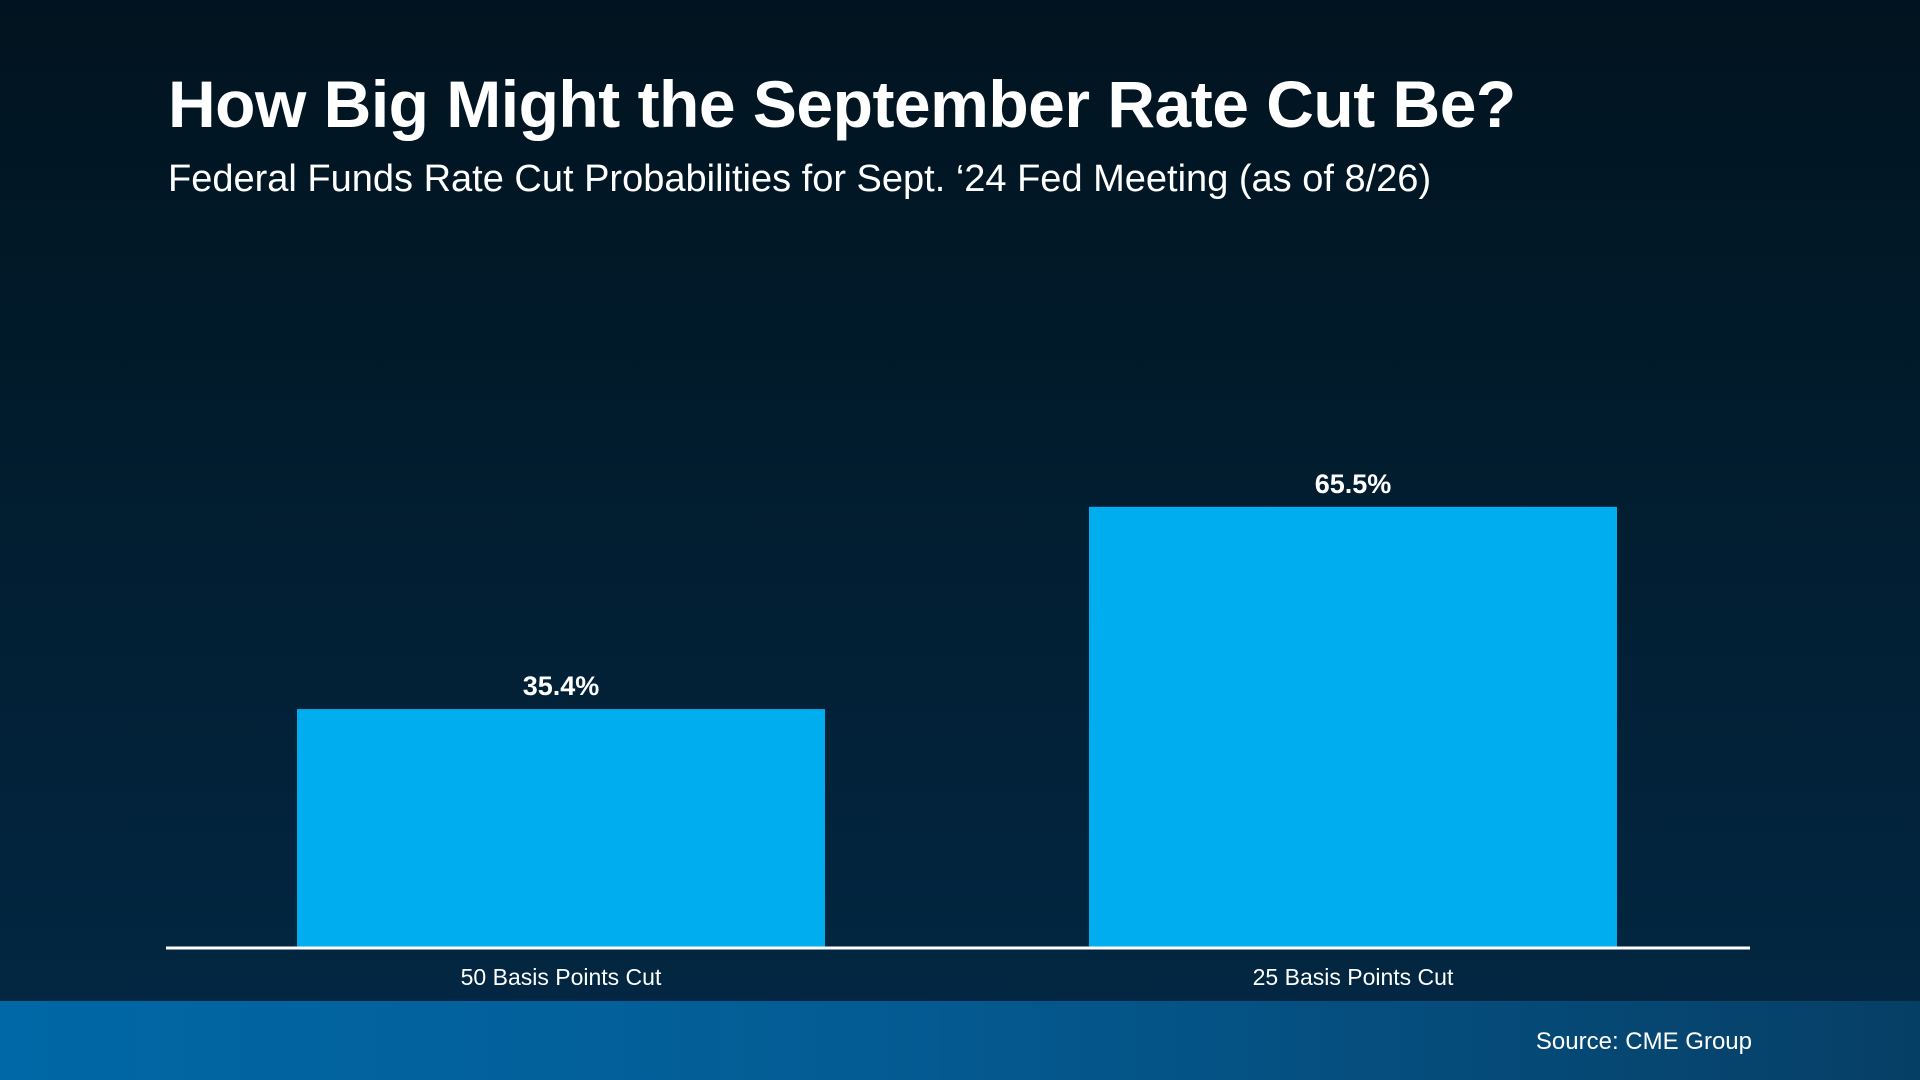  What do you see at coordinates (1353, 484) in the screenshot?
I see `data-label-2: 65.5%` at bounding box center [1353, 484].